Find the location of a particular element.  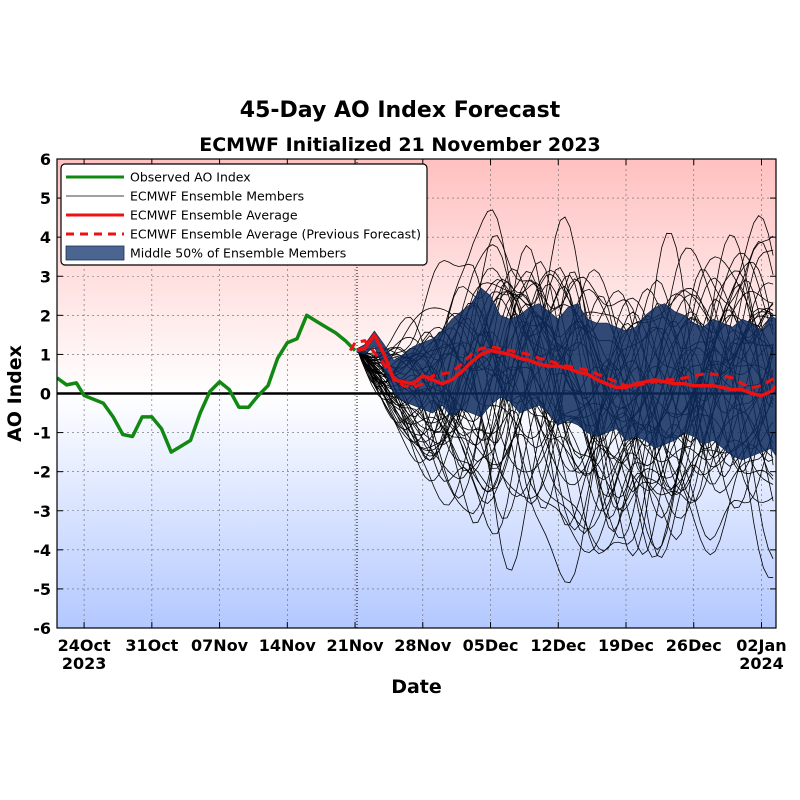

observed-ao-line is located at coordinates (207, 383).